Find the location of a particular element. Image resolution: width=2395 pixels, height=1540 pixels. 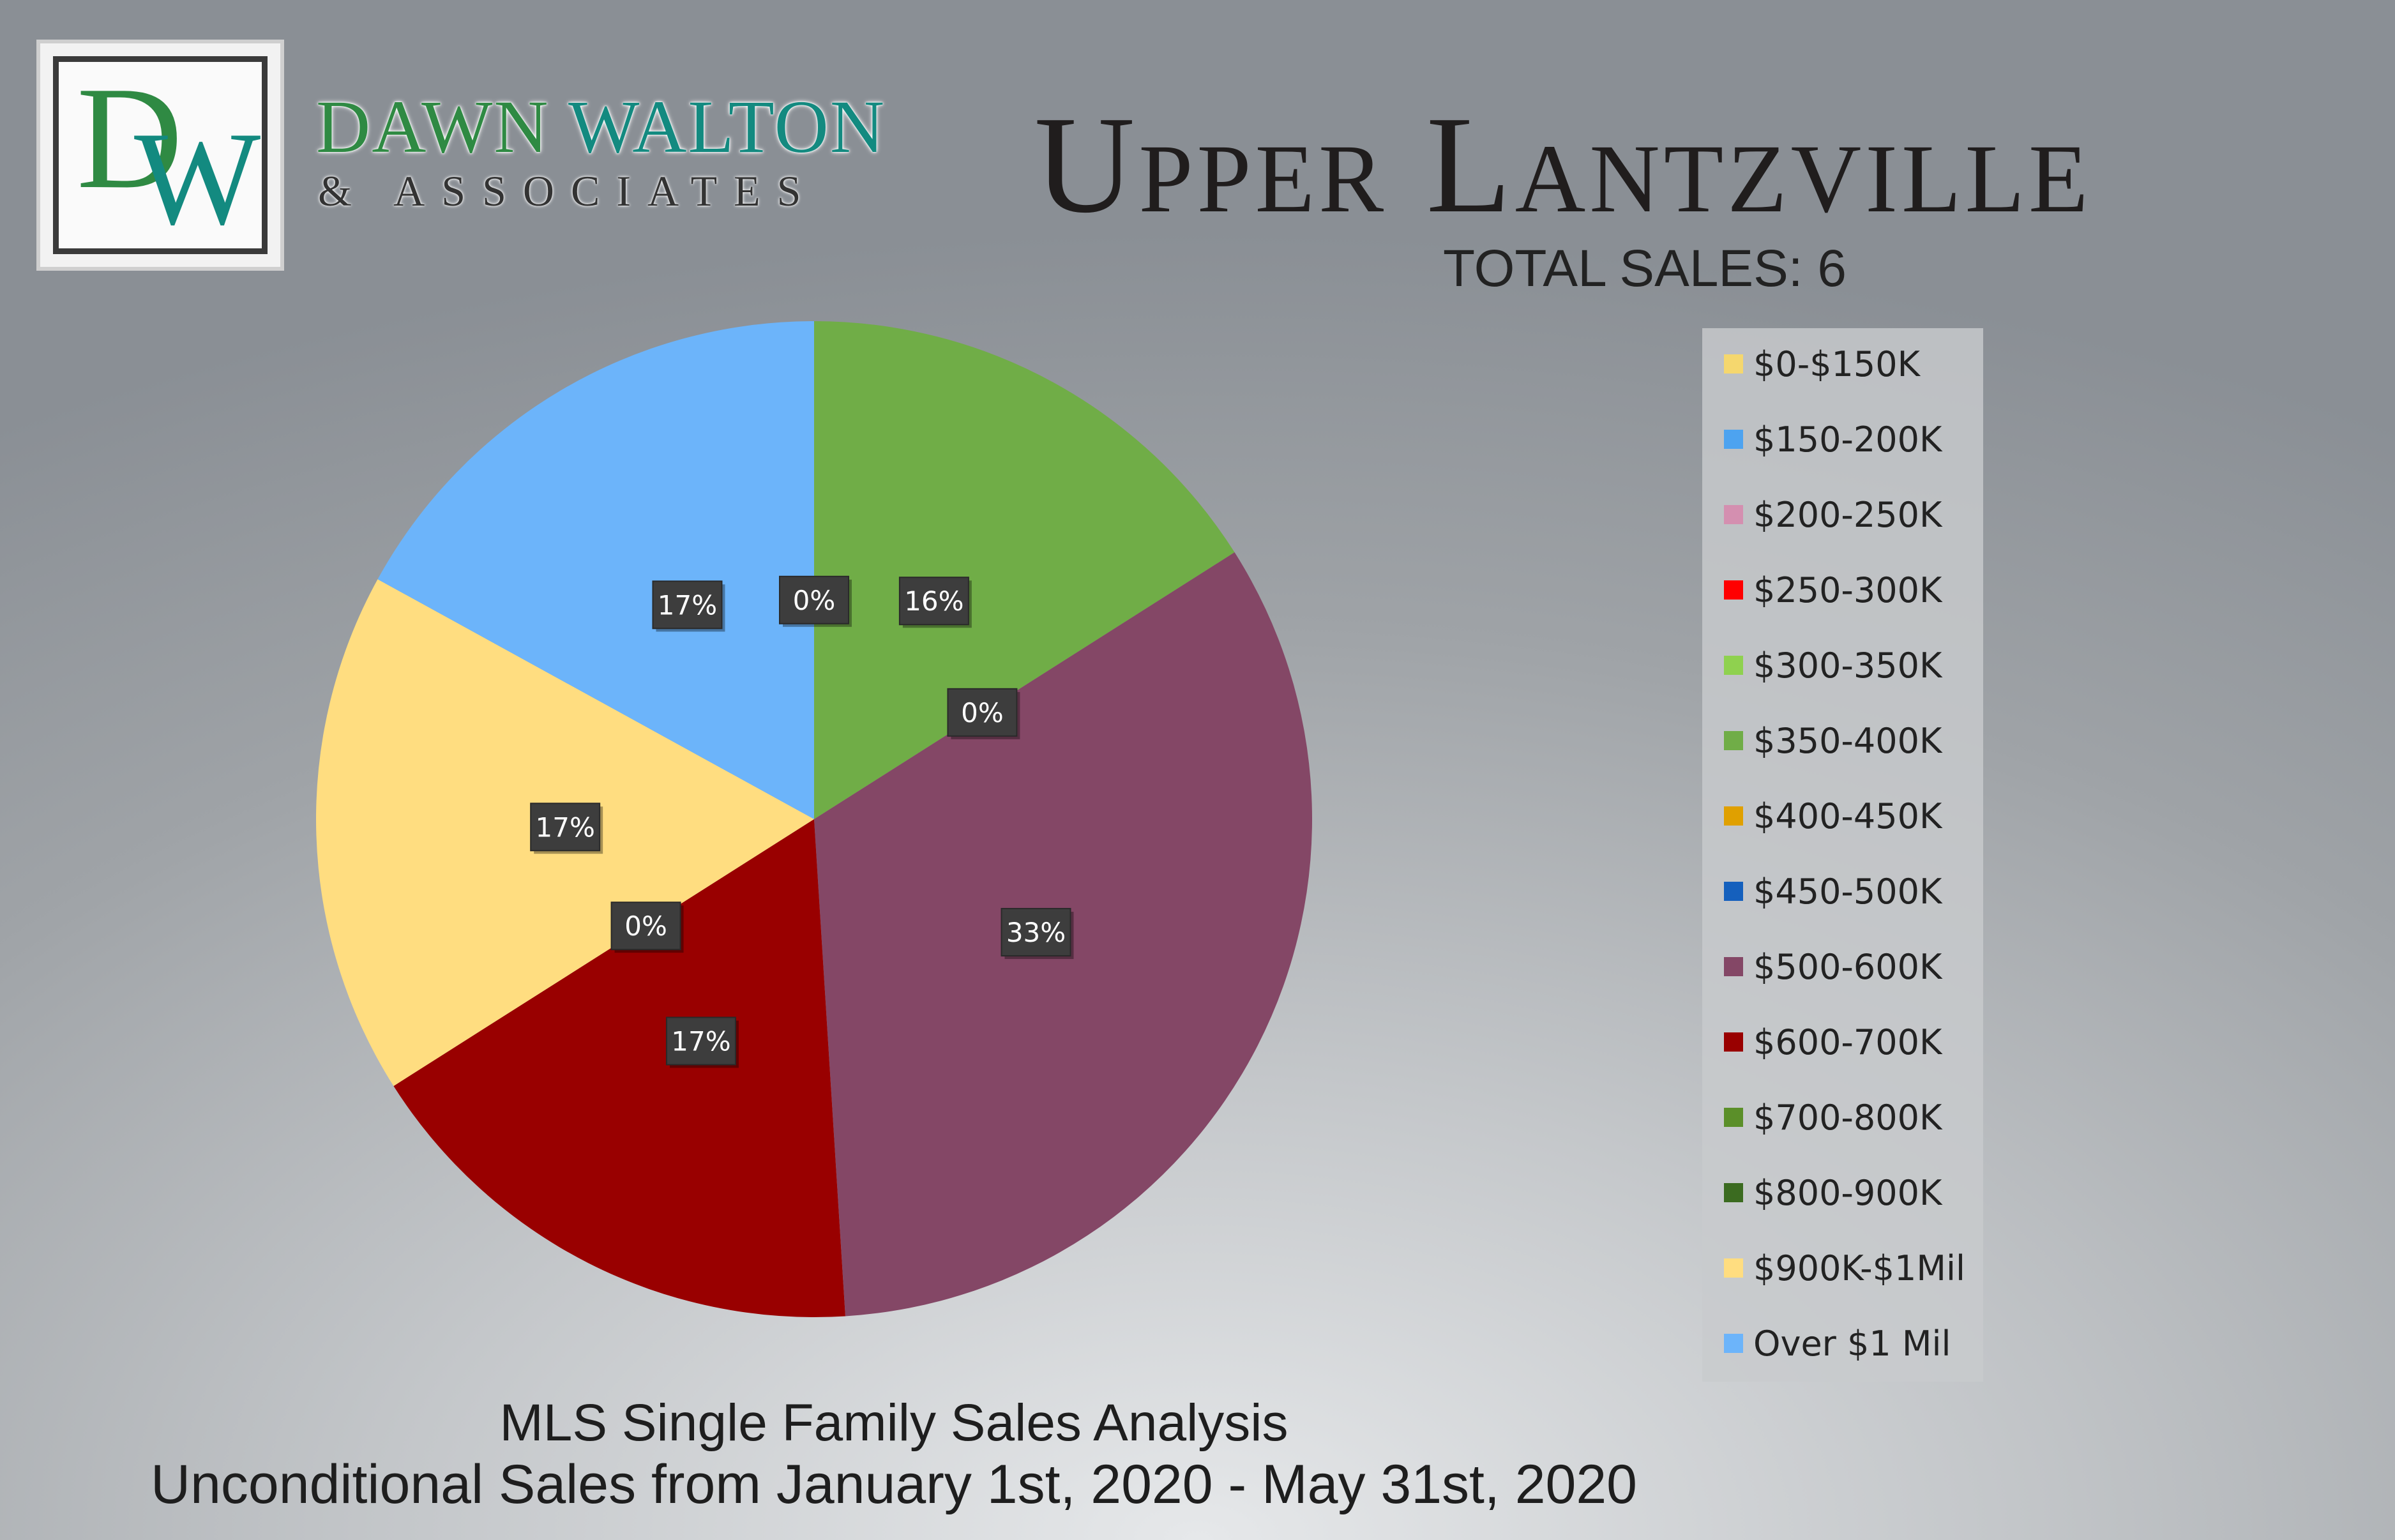

legend-item-600-700k: $600-700K is located at coordinates (1833, 1042).